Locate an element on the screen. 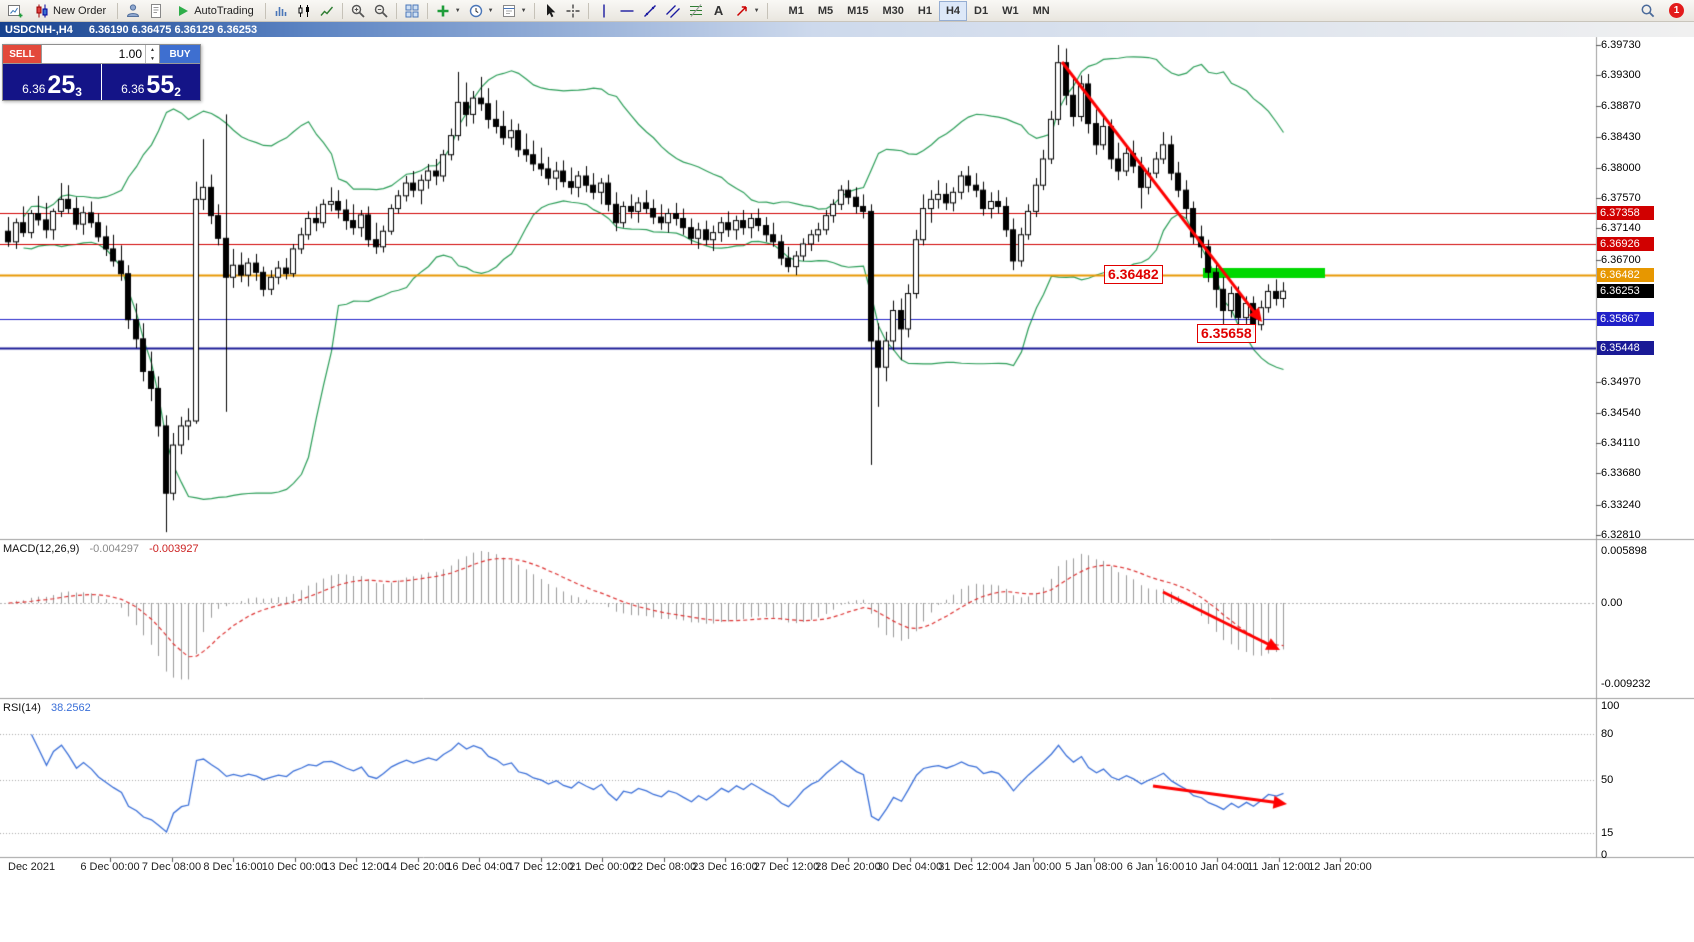 This screenshot has height=942, width=1694. time-axis-label: 22 Dec 08:00 is located at coordinates (663, 867).